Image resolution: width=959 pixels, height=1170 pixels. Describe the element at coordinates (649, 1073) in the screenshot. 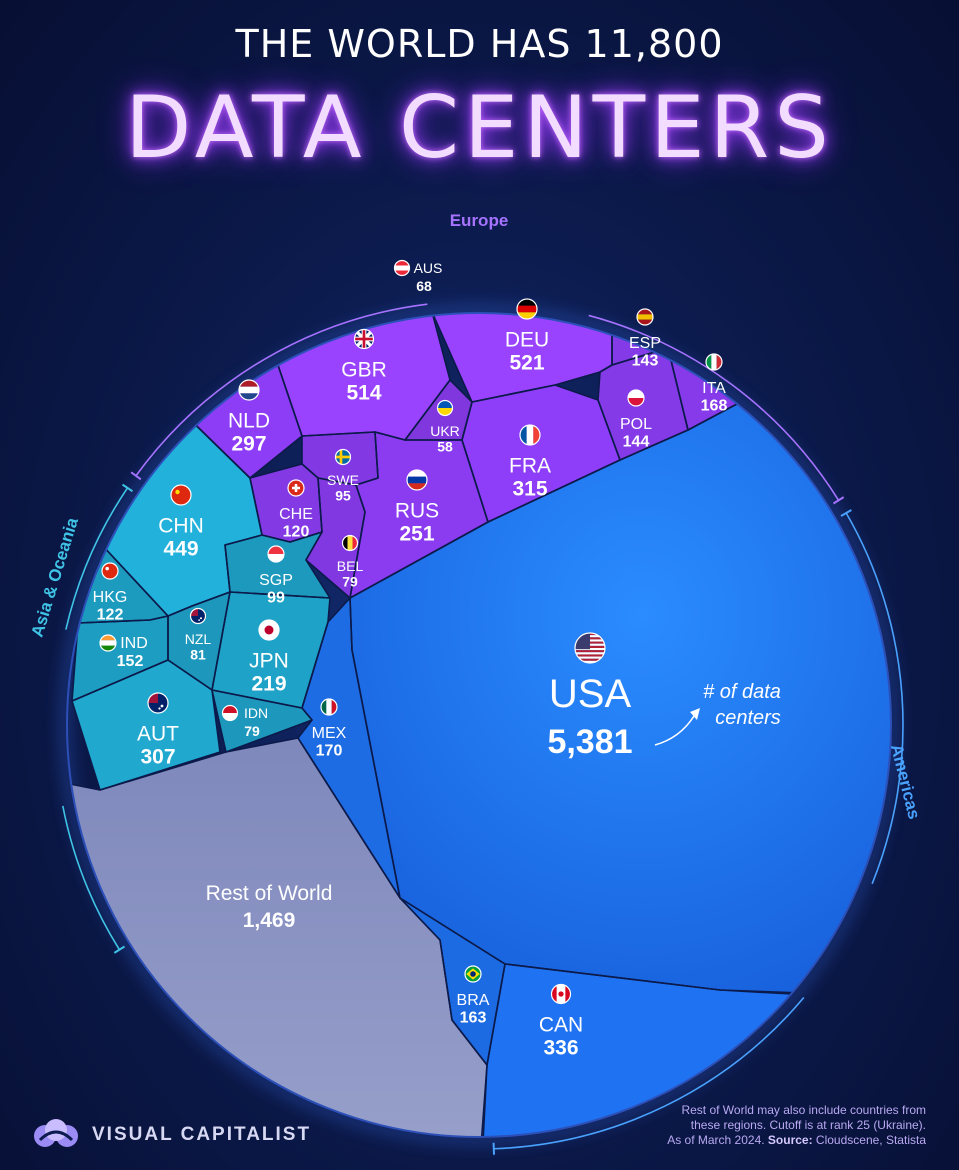

I see `arc-americas-b` at that location.